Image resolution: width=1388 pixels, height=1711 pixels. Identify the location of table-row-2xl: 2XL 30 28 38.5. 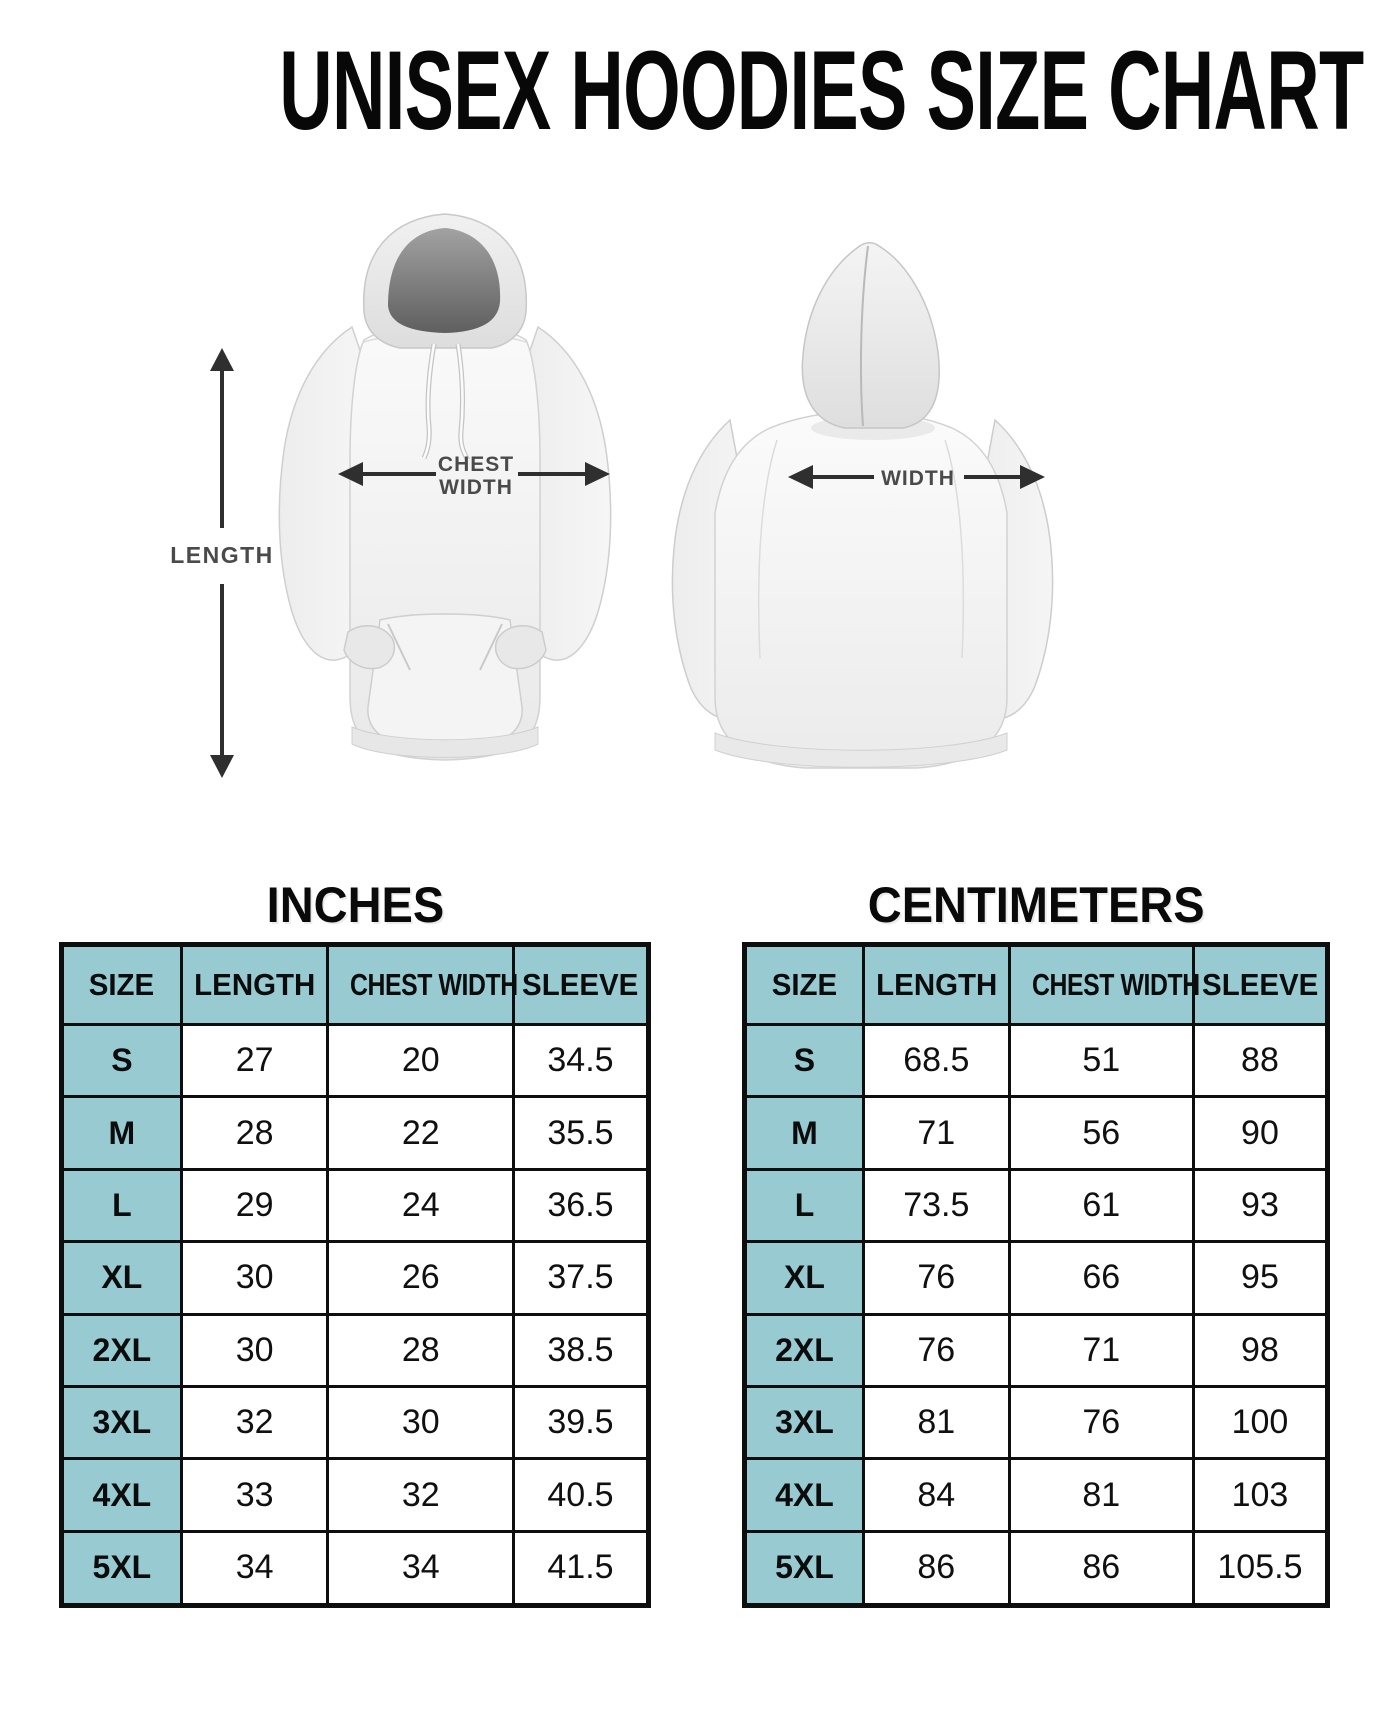
(355, 1350).